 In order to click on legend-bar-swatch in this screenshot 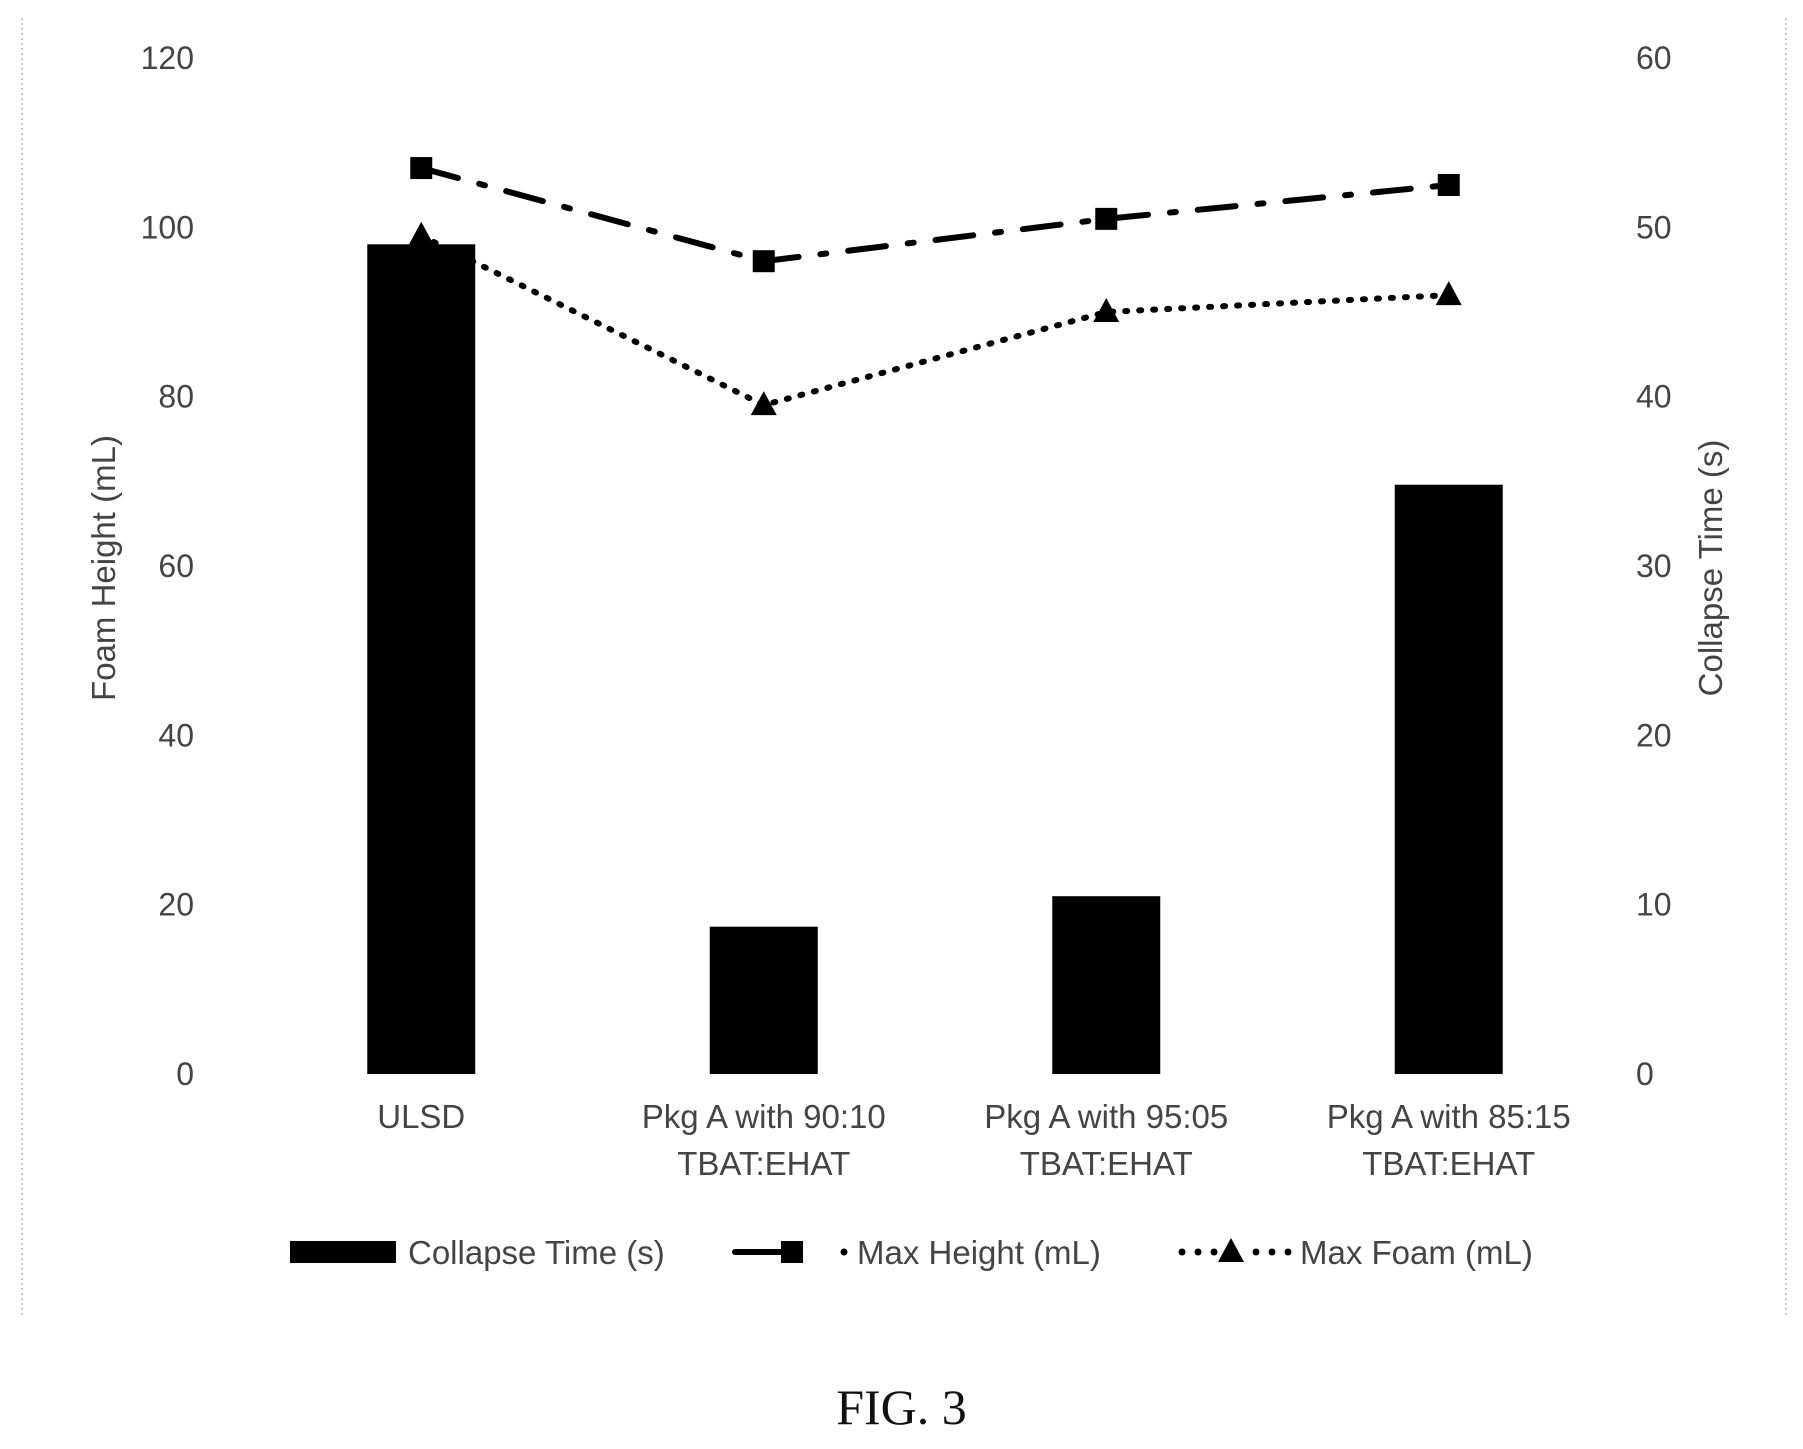, I will do `click(343, 1252)`.